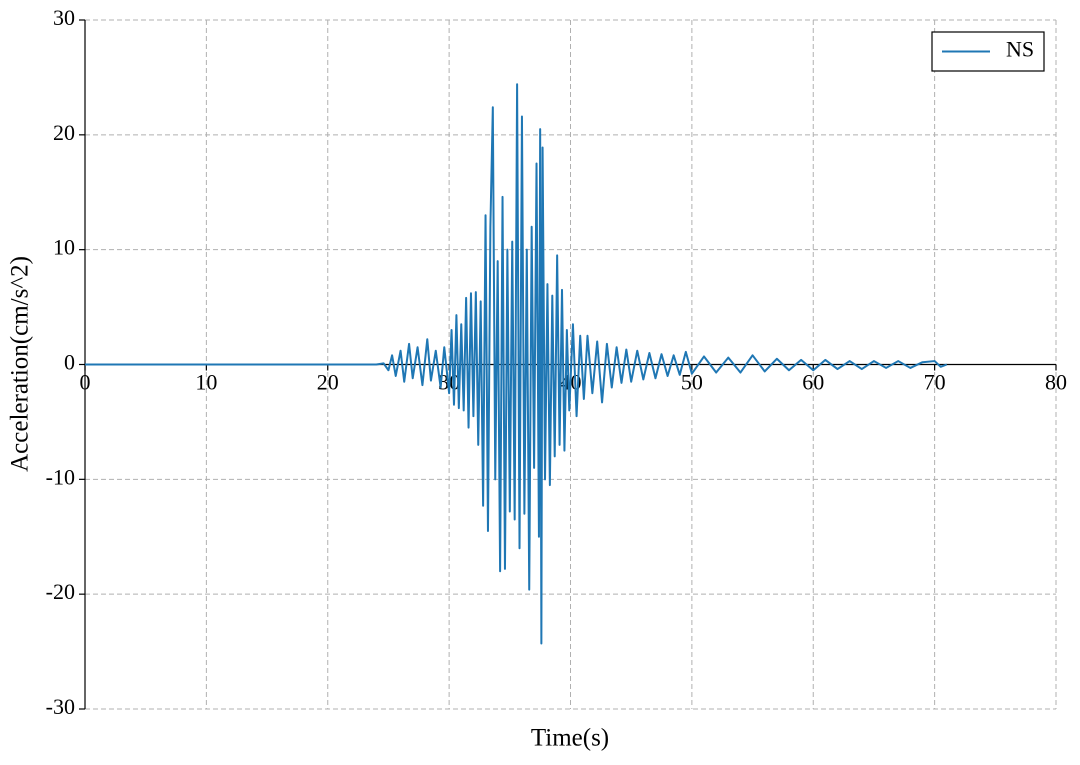 This screenshot has width=1080, height=765. What do you see at coordinates (935, 382) in the screenshot?
I see `x-tick-label: 70` at bounding box center [935, 382].